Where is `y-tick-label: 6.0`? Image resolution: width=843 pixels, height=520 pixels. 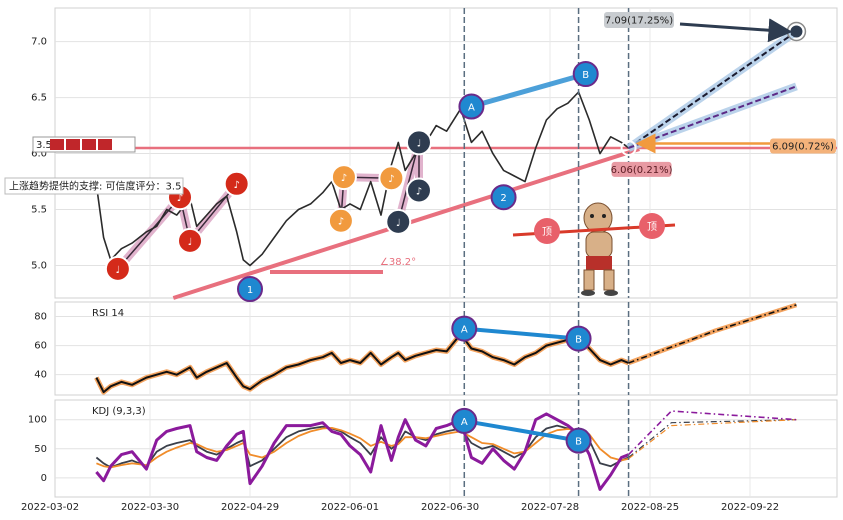
y-tick-label: 6.0 is located at coordinates (39, 154).